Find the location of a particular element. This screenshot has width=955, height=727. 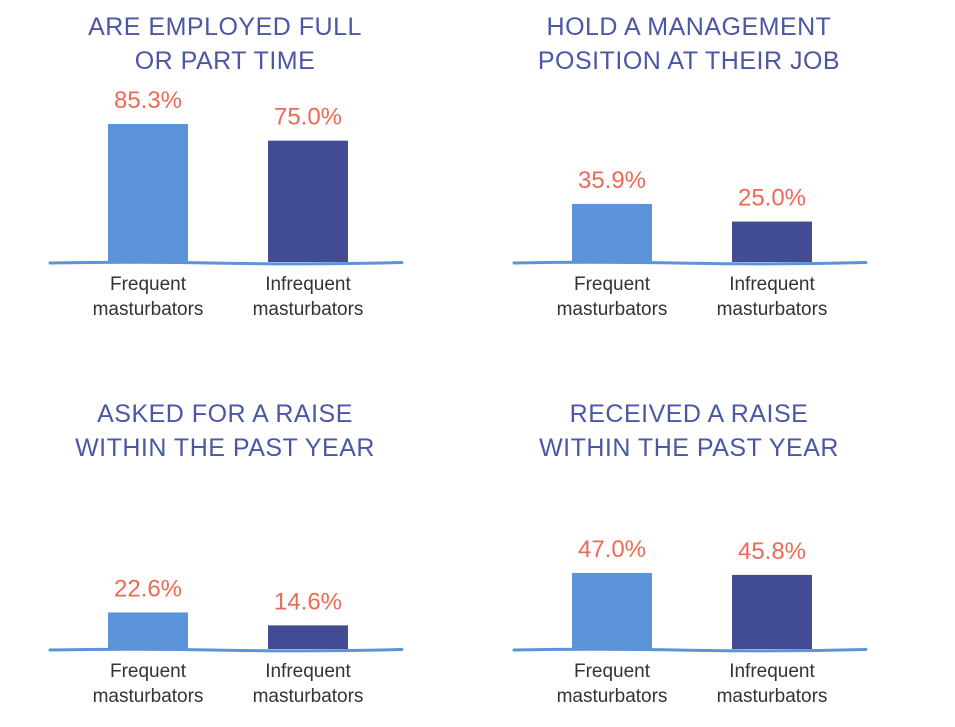

data-label: 45.8% is located at coordinates (772, 551).